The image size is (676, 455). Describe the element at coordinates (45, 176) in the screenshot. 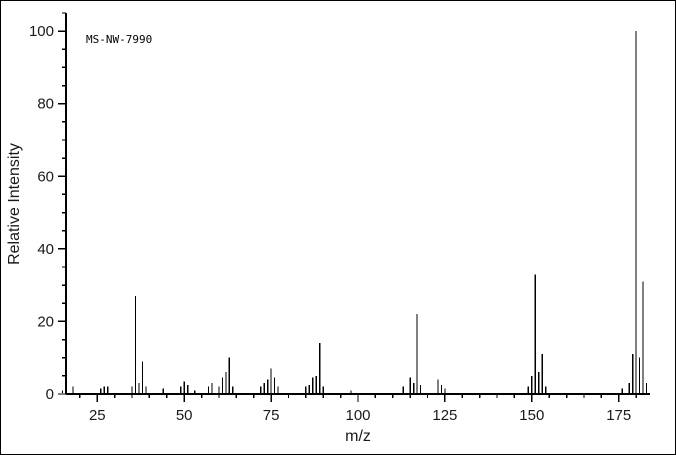

I see `y-tick-label: 60` at that location.